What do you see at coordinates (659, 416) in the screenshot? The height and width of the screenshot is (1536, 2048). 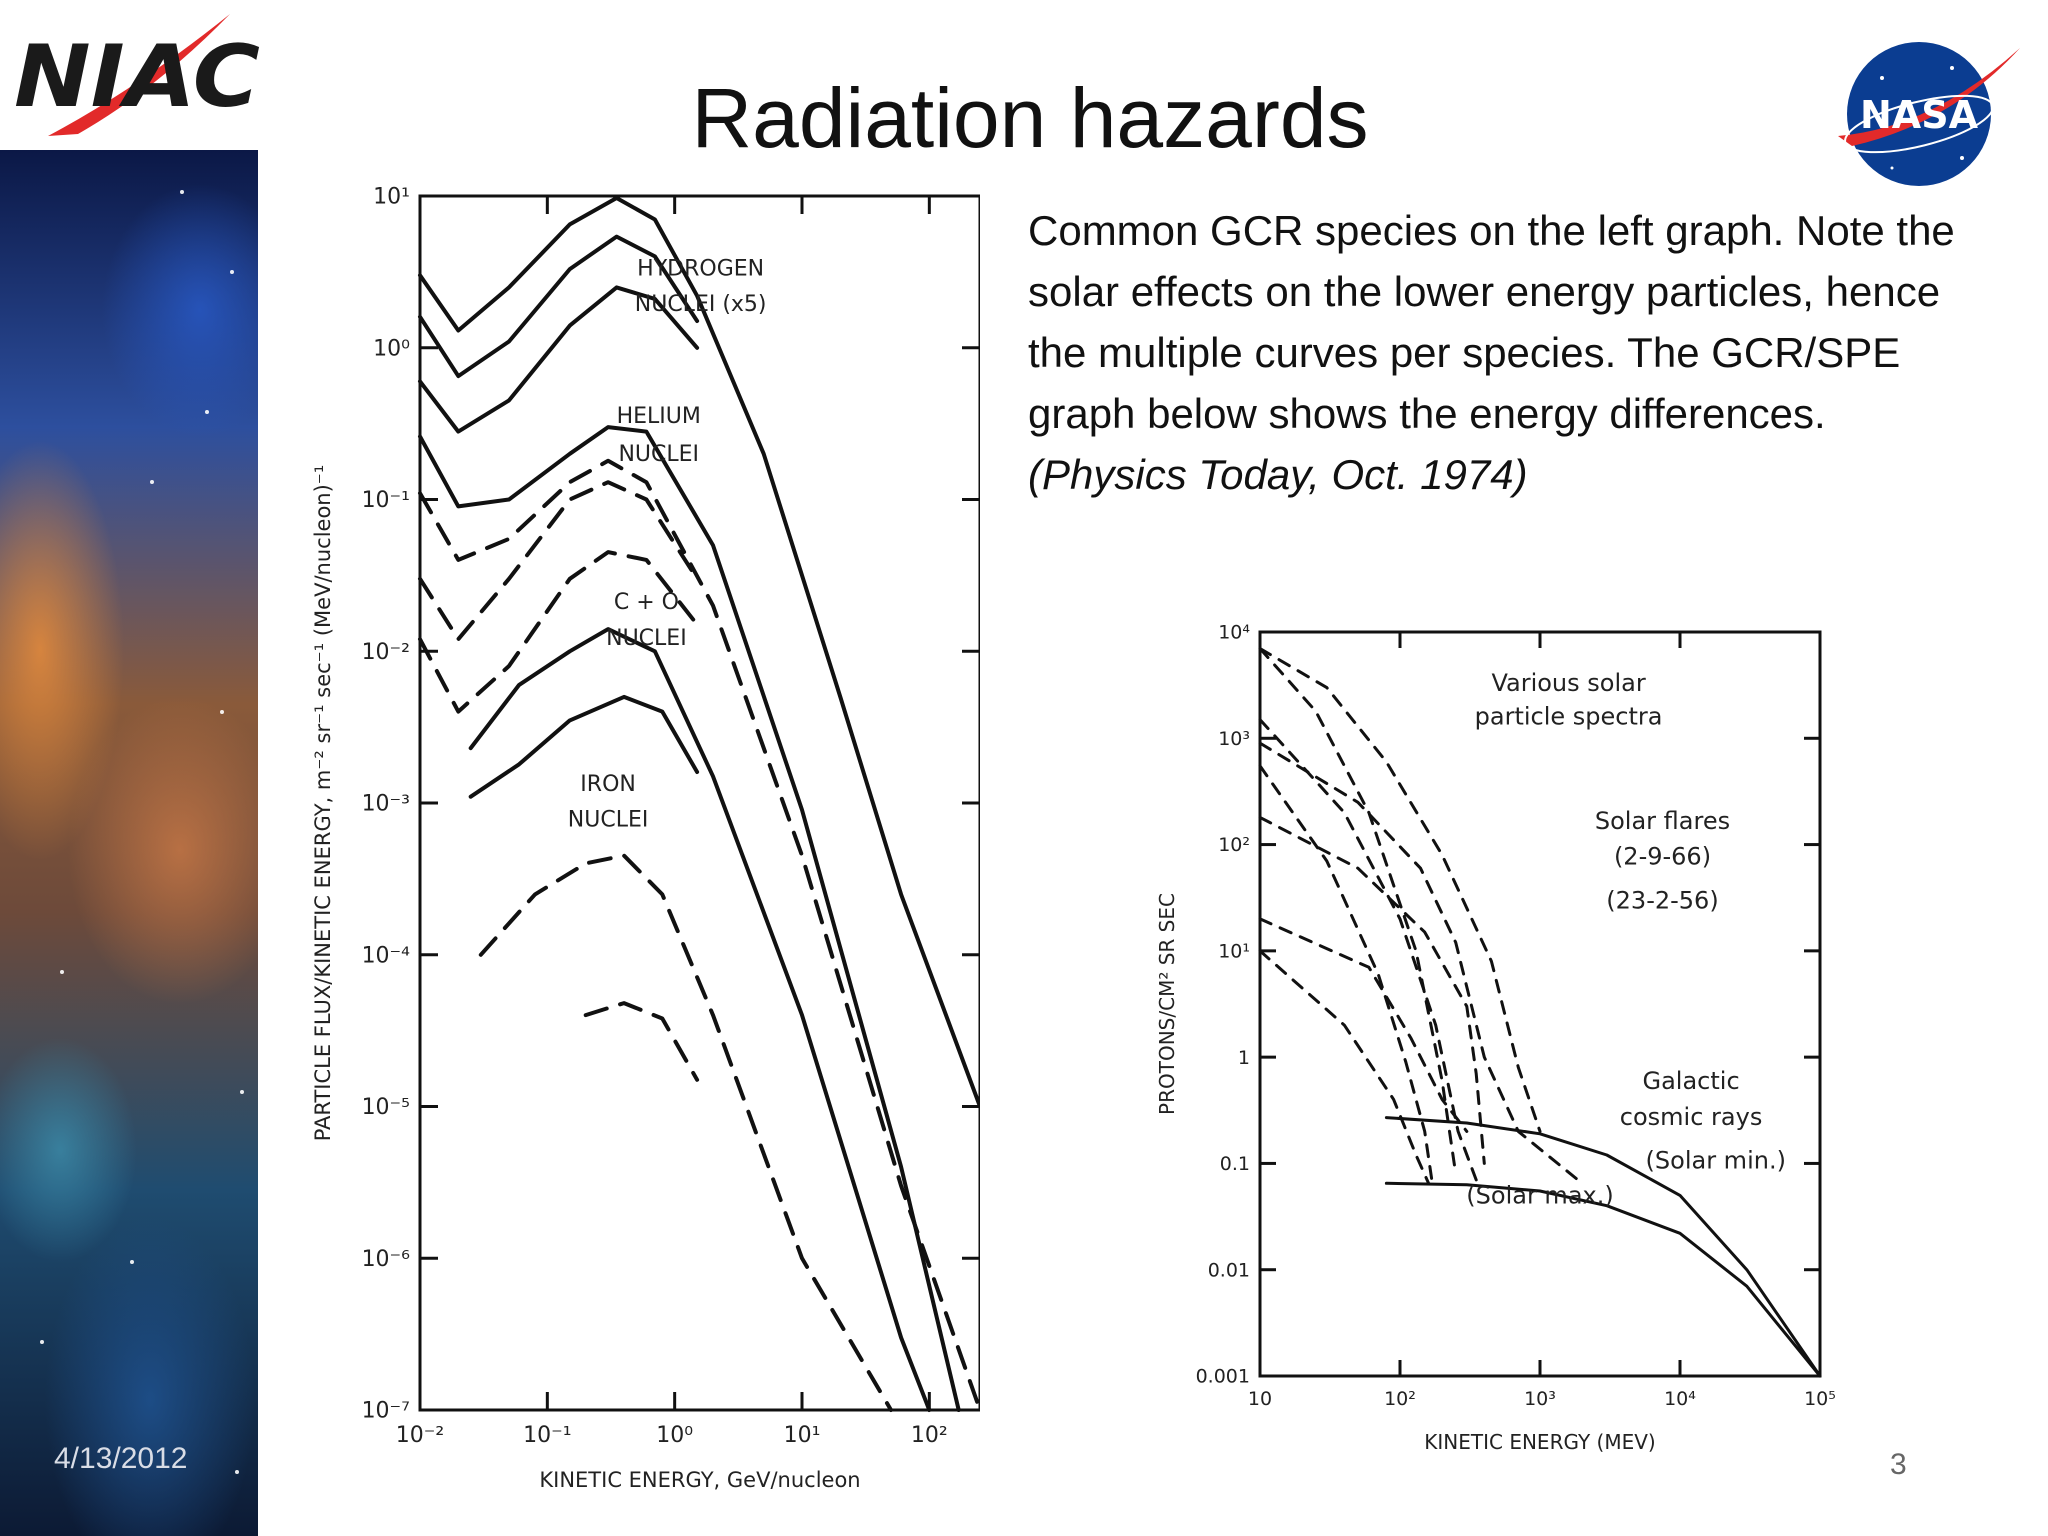 I see `chart-annotation: HELIUM` at bounding box center [659, 416].